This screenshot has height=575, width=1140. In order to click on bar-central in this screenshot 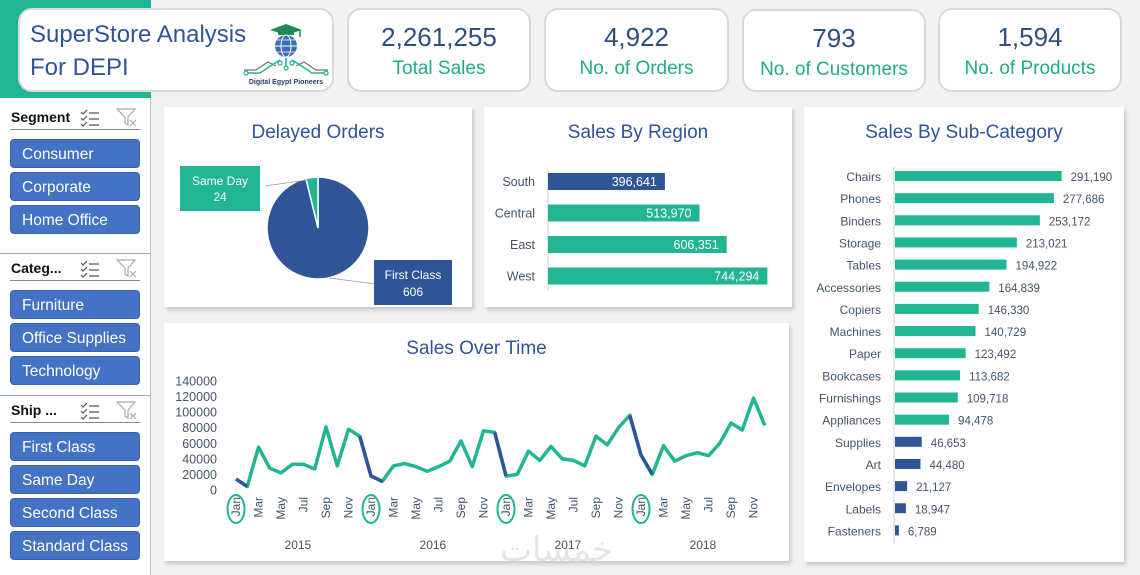, I will do `click(624, 213)`.